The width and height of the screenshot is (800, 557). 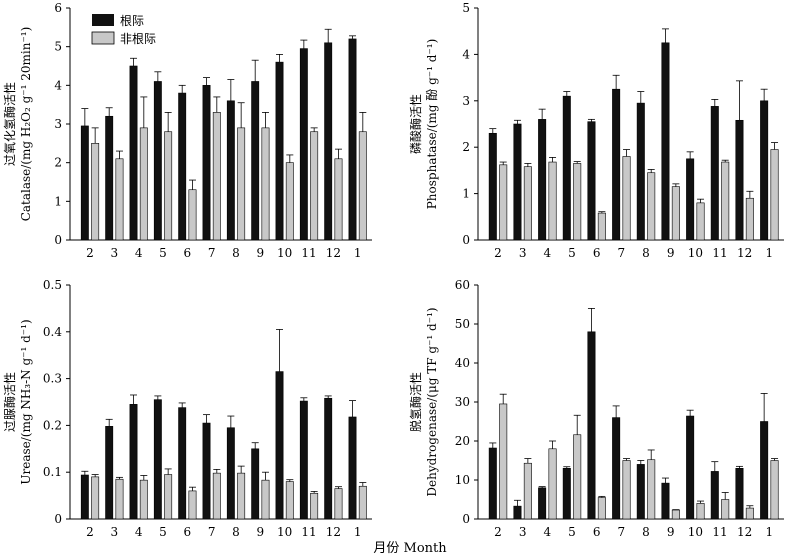 What do you see at coordinates (132, 21) in the screenshot?
I see `legend-label-rhizosphere: 根际` at bounding box center [132, 21].